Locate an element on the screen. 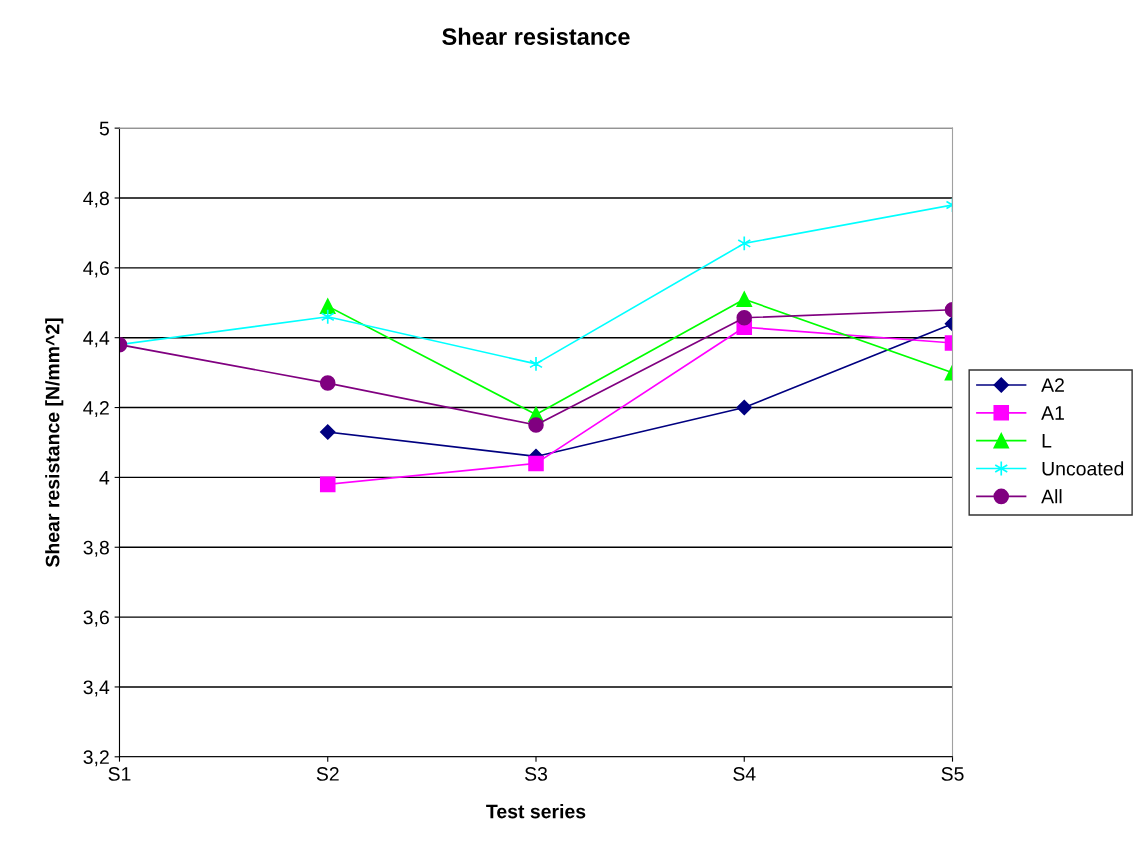  x-tick-label: S2 is located at coordinates (327, 774).